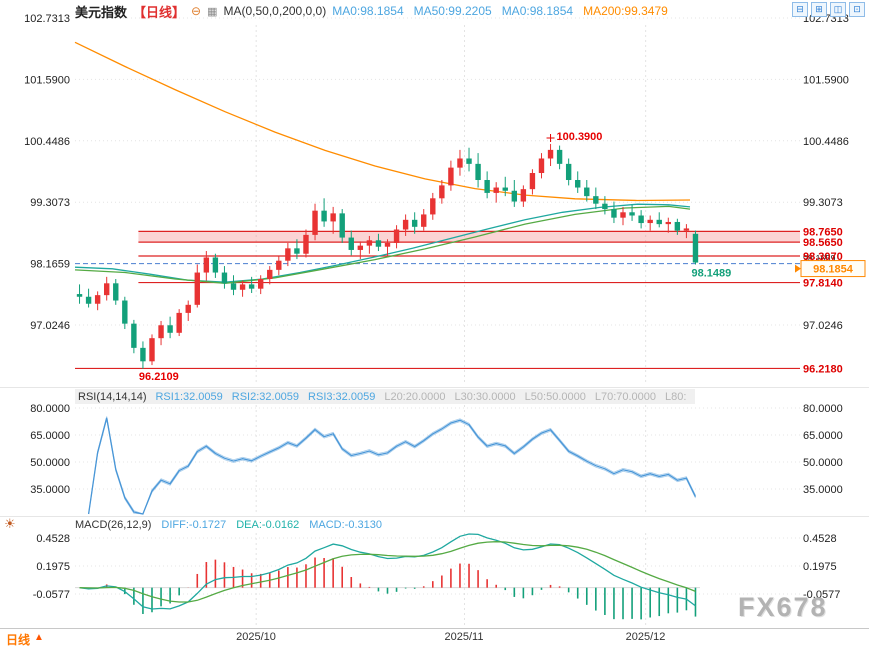 The image size is (869, 646). What do you see at coordinates (50, 436) in the screenshot?
I see `axis-label: 65.0000` at bounding box center [50, 436].